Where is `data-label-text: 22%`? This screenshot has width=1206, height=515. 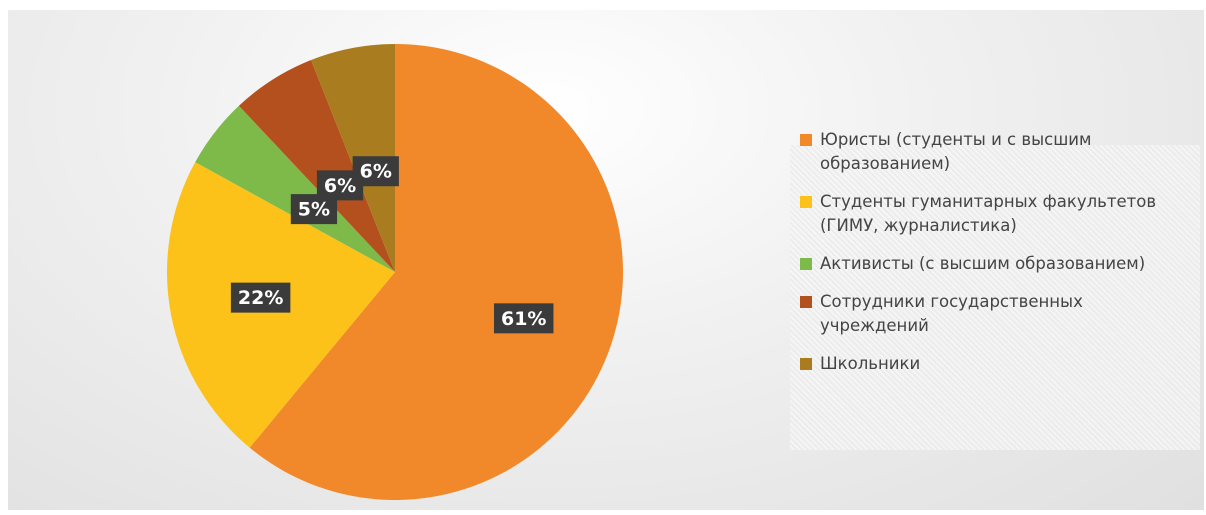 data-label-text: 22% is located at coordinates (260, 298).